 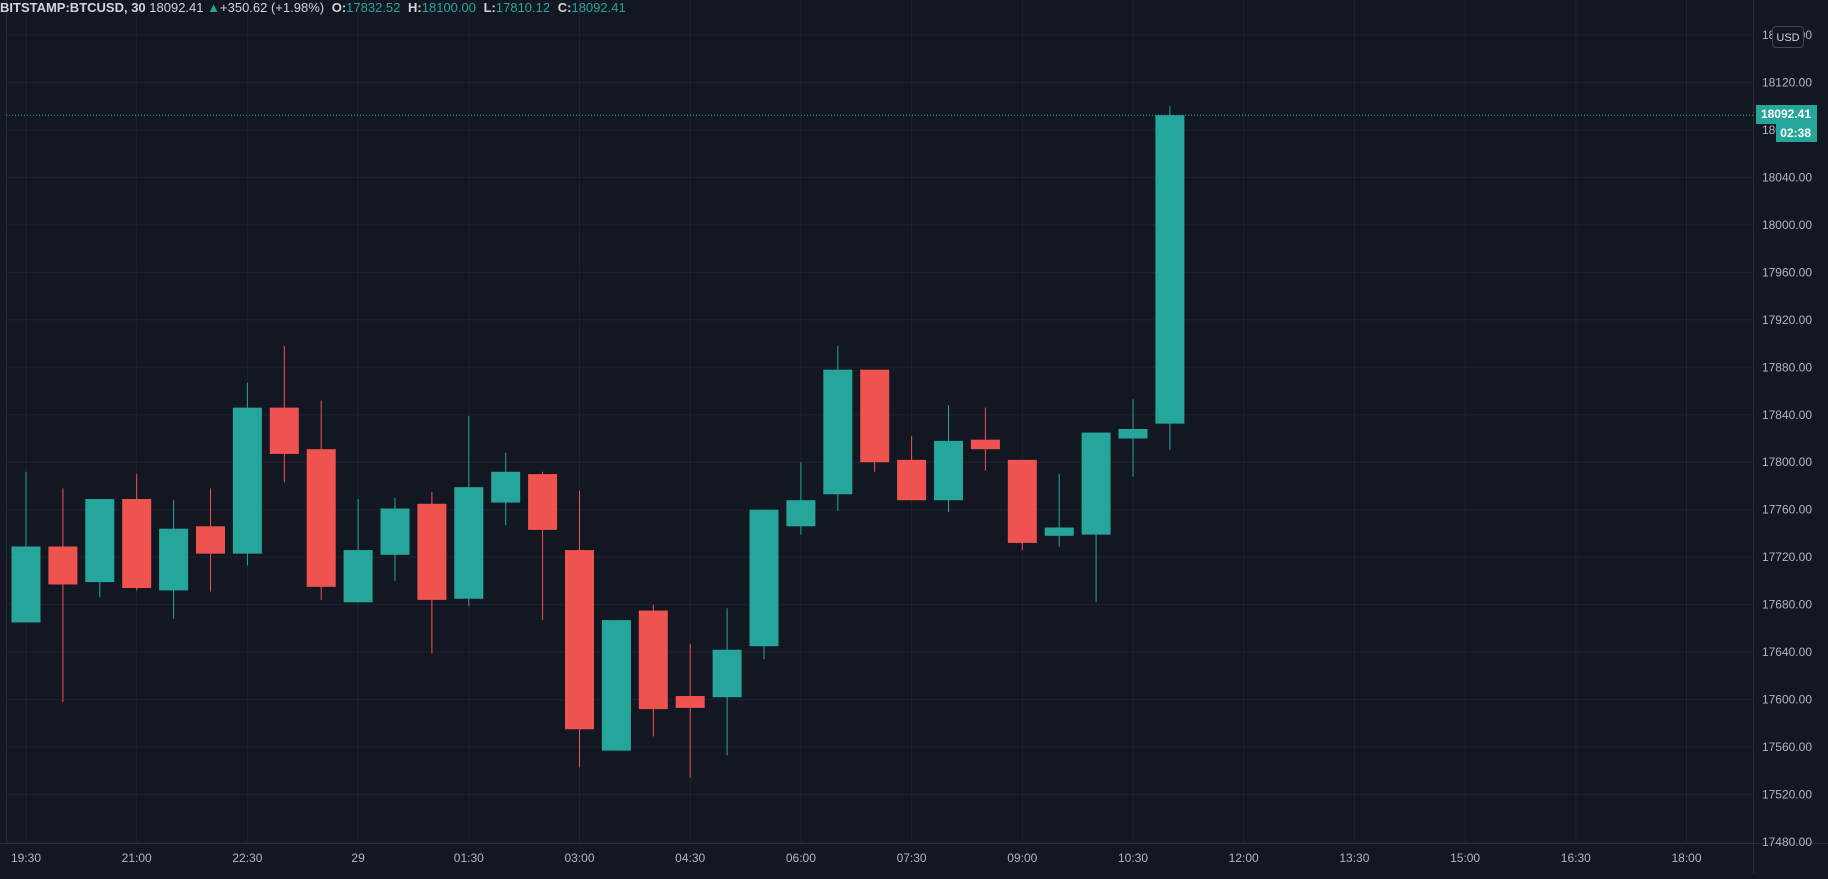 I want to click on close-label: C:, so click(x=564, y=7).